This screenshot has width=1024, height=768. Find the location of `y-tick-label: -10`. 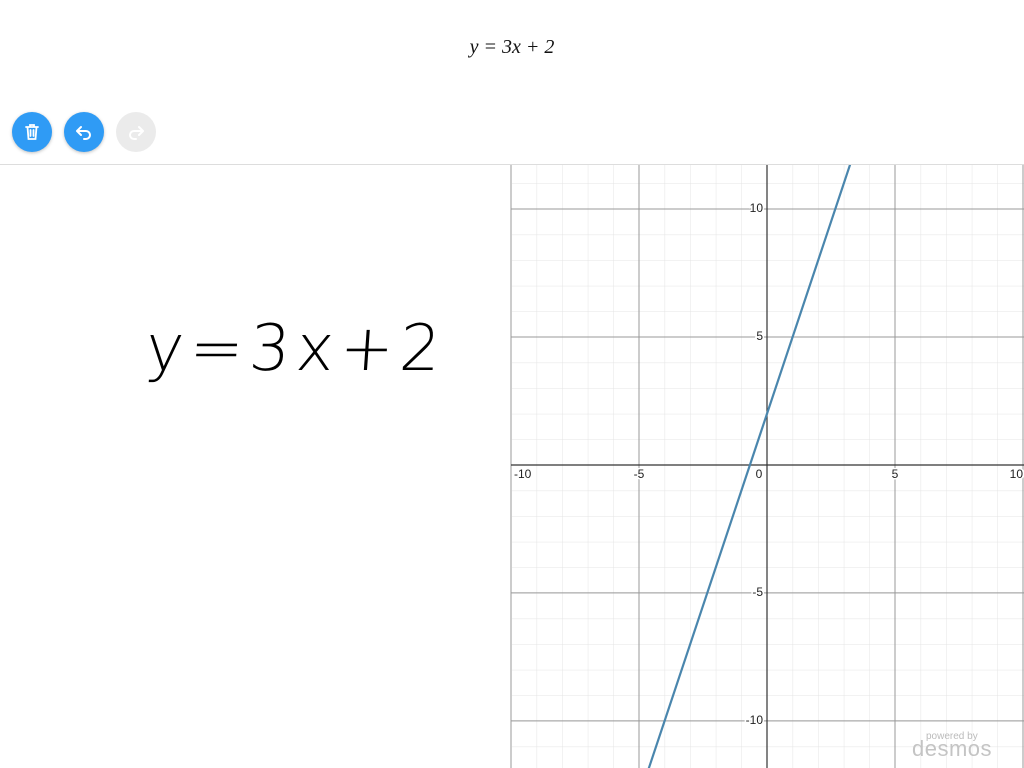

y-tick-label: -10 is located at coordinates (755, 720).